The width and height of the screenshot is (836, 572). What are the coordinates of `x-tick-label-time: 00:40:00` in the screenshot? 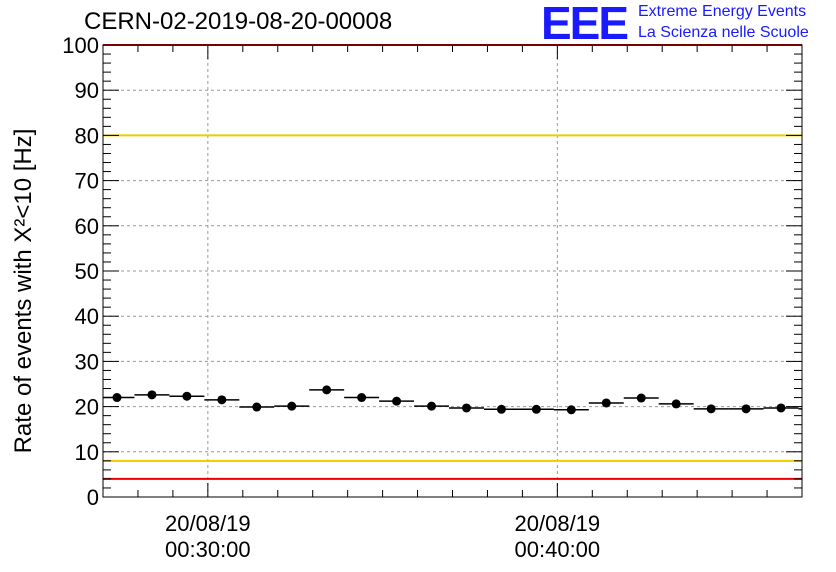 It's located at (558, 549).